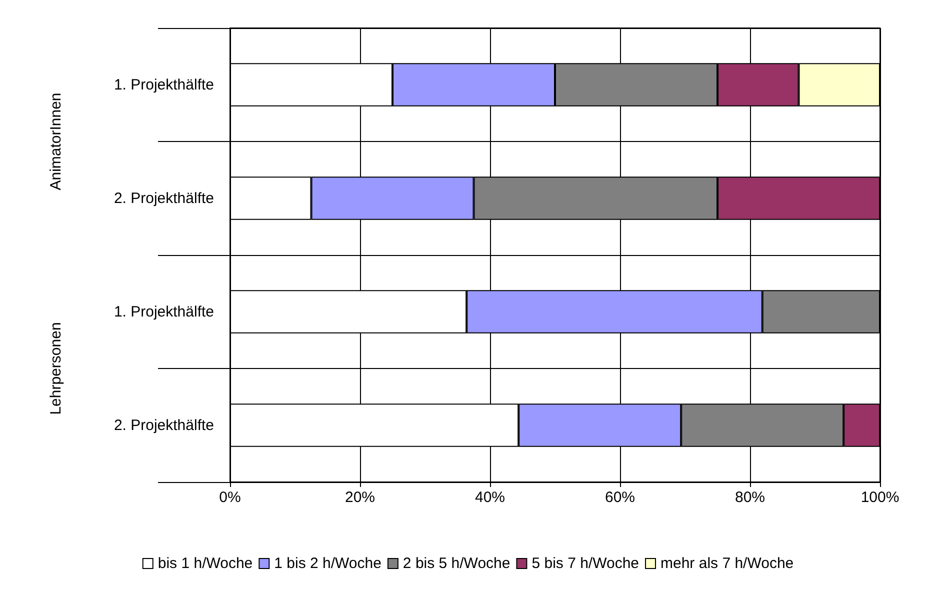  Describe the element at coordinates (880, 497) in the screenshot. I see `x-tick-label: 100%` at that location.